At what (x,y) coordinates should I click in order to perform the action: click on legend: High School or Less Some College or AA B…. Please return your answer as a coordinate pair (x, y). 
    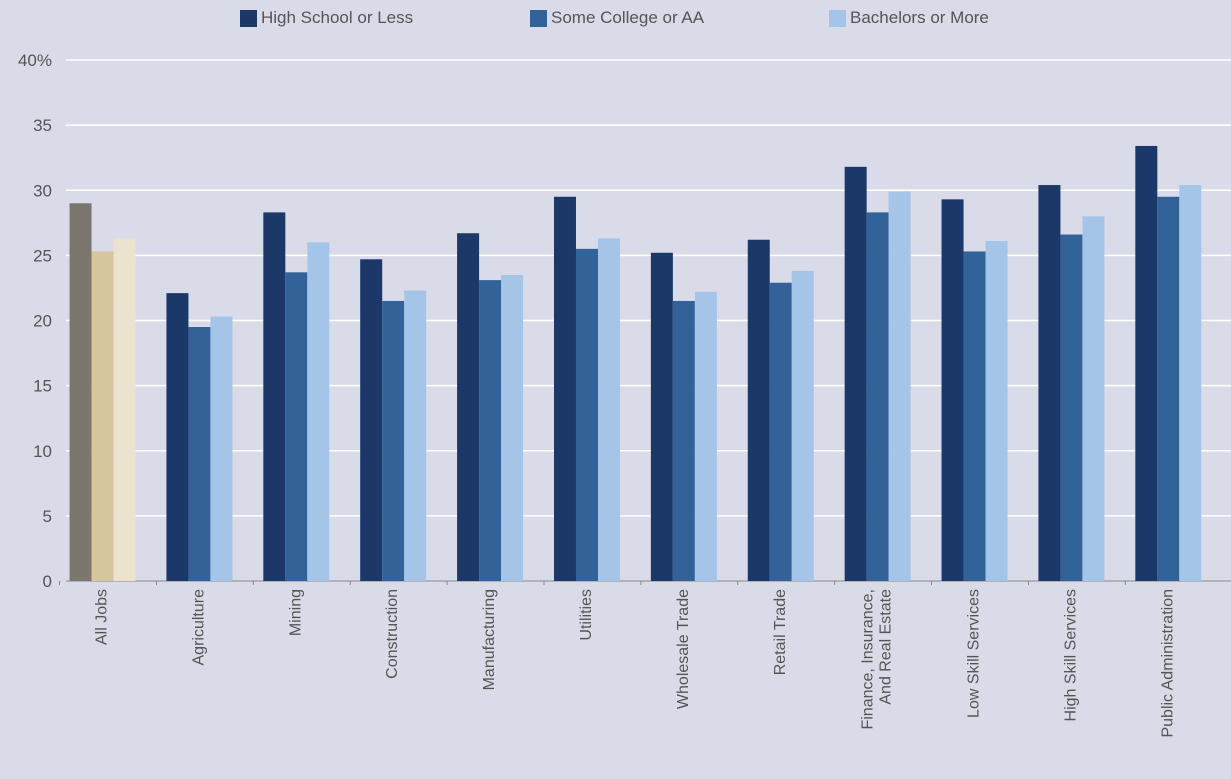
    Looking at the image, I should click on (615, 20).